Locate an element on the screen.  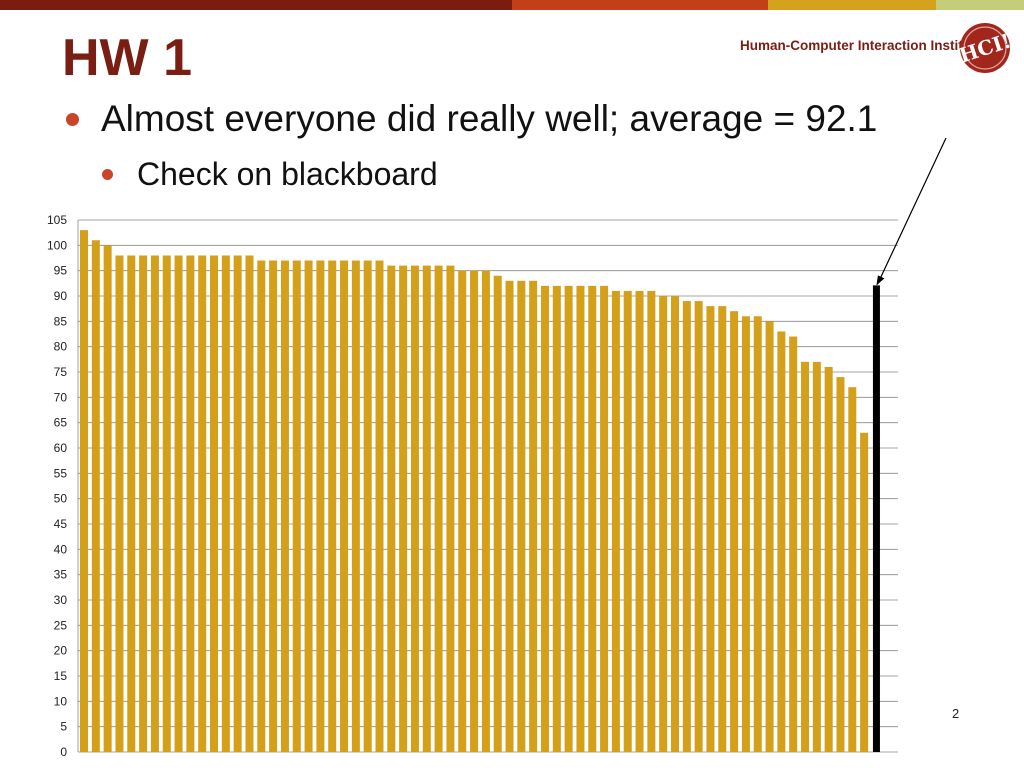
y-tick-label: 25 is located at coordinates (61, 625).